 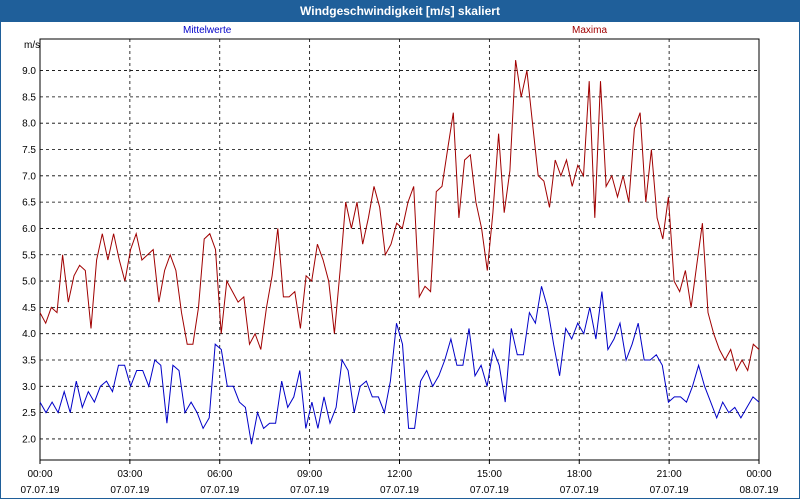 I want to click on window-title: Windgeschwindigkeit [m/s] skaliert, so click(x=400, y=11).